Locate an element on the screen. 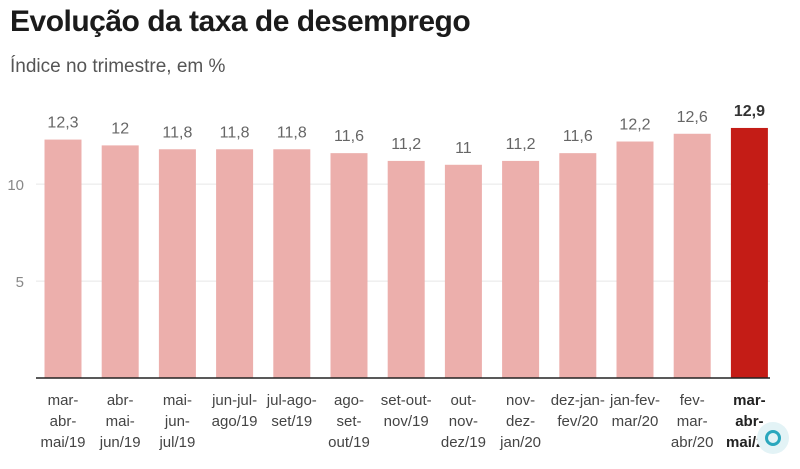 This screenshot has width=800, height=469. x-tick-label: jun-jul- is located at coordinates (234, 400).